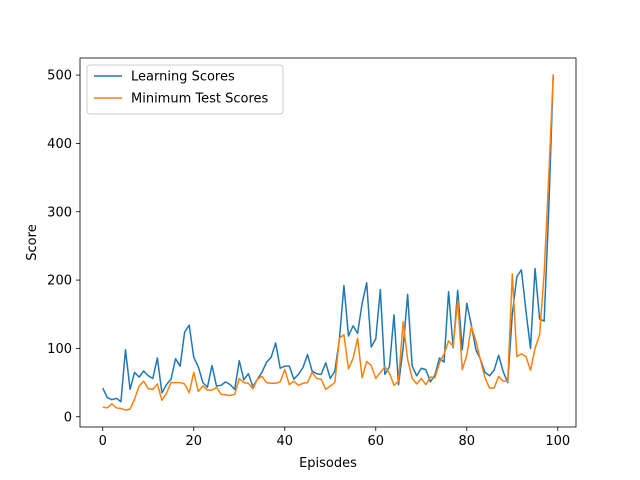 This screenshot has width=640, height=480. Describe the element at coordinates (103, 441) in the screenshot. I see `x-tick-label: 0` at that location.